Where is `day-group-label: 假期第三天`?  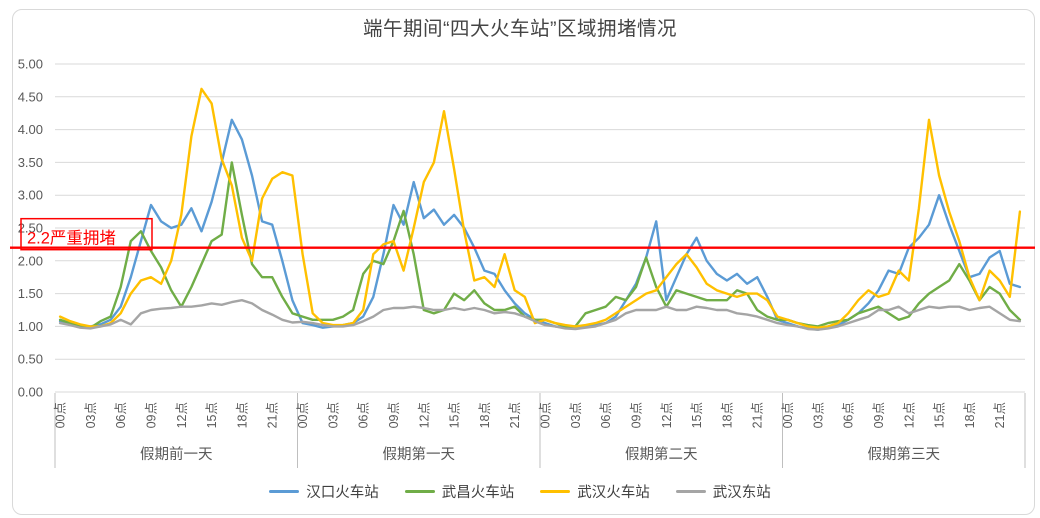
day-group-label: 假期第三天 is located at coordinates (904, 454).